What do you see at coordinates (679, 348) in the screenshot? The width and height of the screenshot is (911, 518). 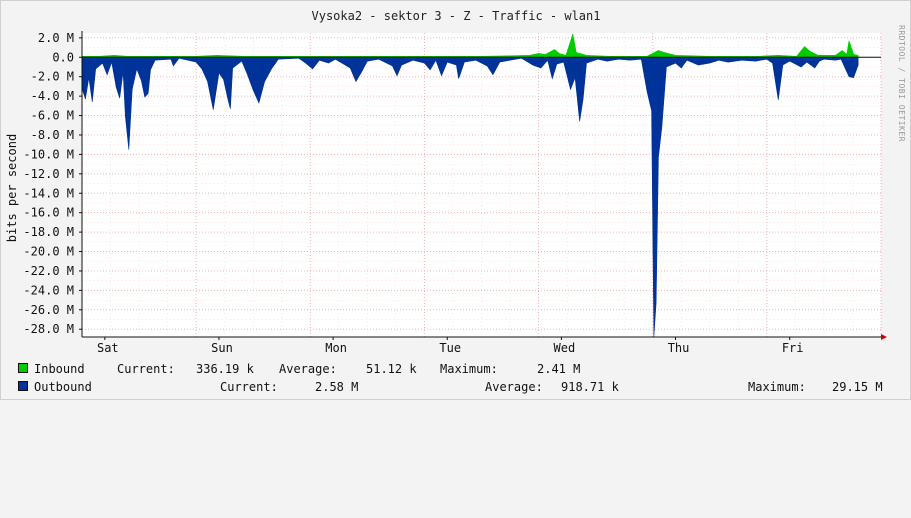 I see `x-tick-label: Thu` at bounding box center [679, 348].